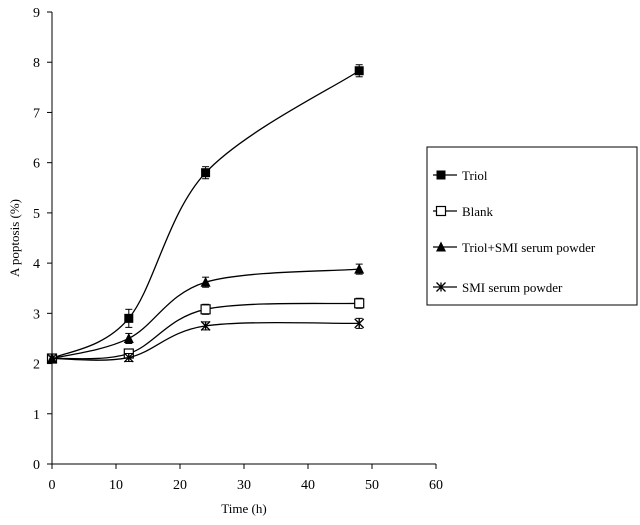  I want to click on y-tick-label: 3, so click(36, 314).